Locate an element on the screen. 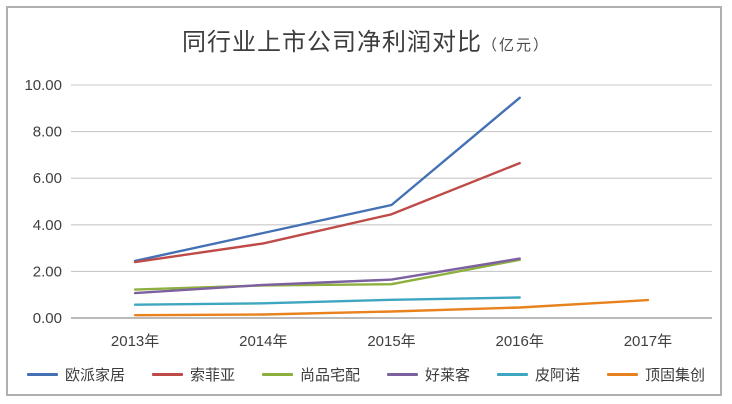  x-axis-tick-label: 2016年 is located at coordinates (520, 341).